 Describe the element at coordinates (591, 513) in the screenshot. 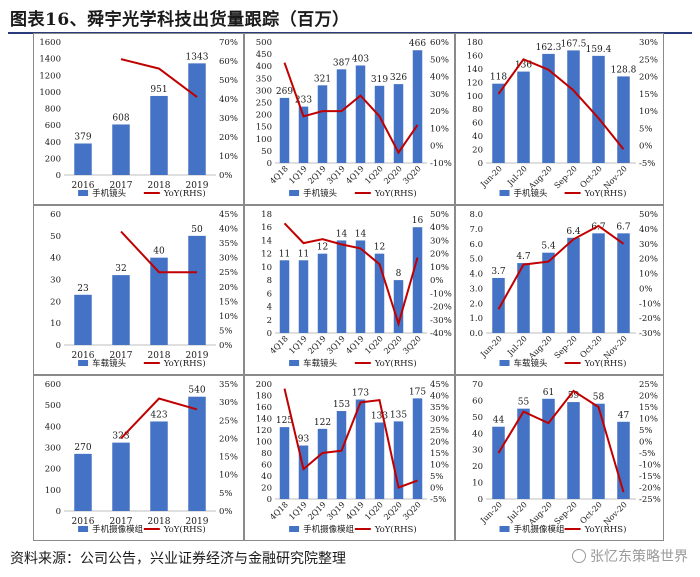

I see `category-label: Oct-20` at that location.